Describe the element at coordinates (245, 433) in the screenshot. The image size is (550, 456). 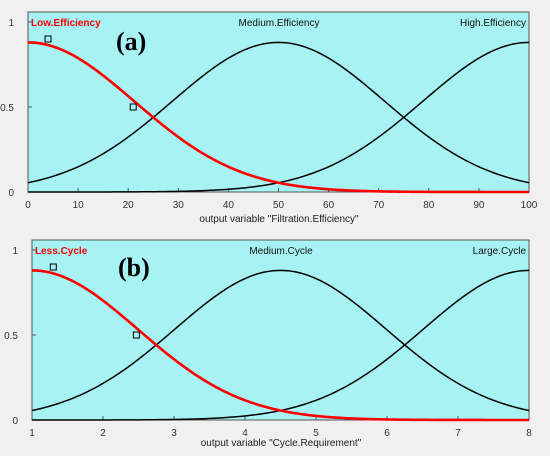
I see `x-tick-label: 4` at that location.